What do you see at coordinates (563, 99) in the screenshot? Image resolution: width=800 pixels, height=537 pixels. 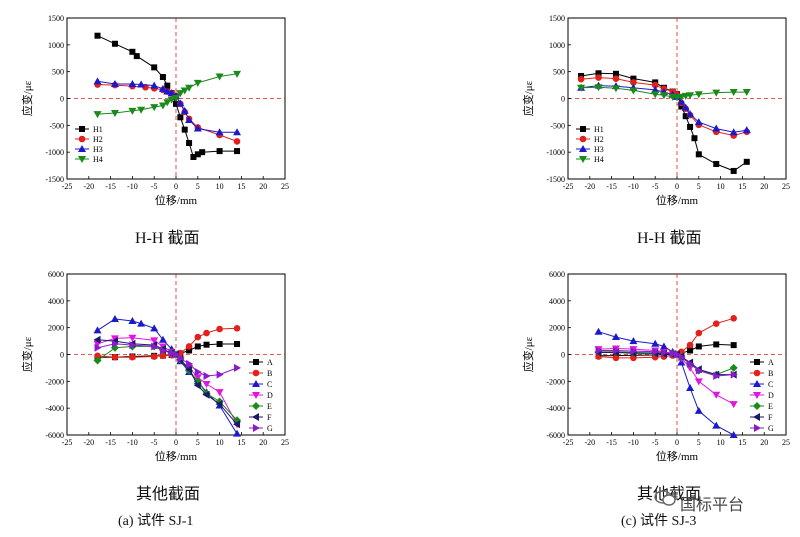 I see `y-tick-label: 0` at bounding box center [563, 99].